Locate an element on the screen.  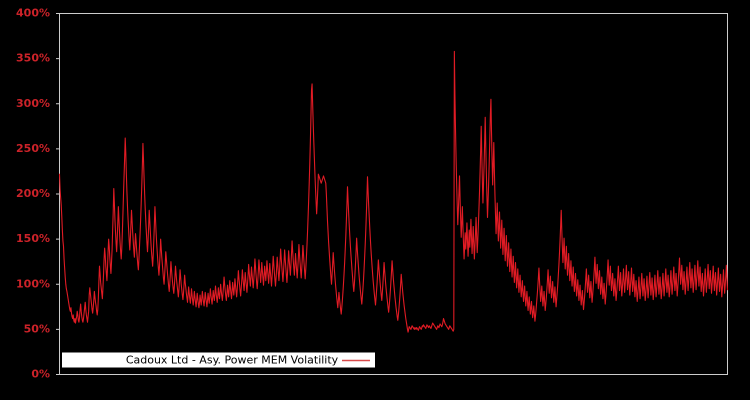
y-axis-tick-label: 400% is located at coordinates (33, 13).